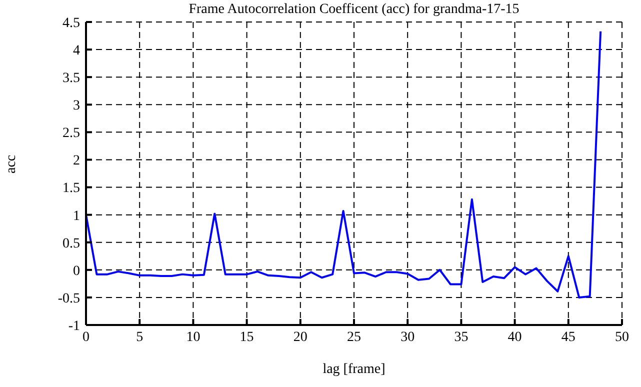 The image size is (641, 387). What do you see at coordinates (71, 244) in the screenshot?
I see `y-tick-label: 0.5` at bounding box center [71, 244].